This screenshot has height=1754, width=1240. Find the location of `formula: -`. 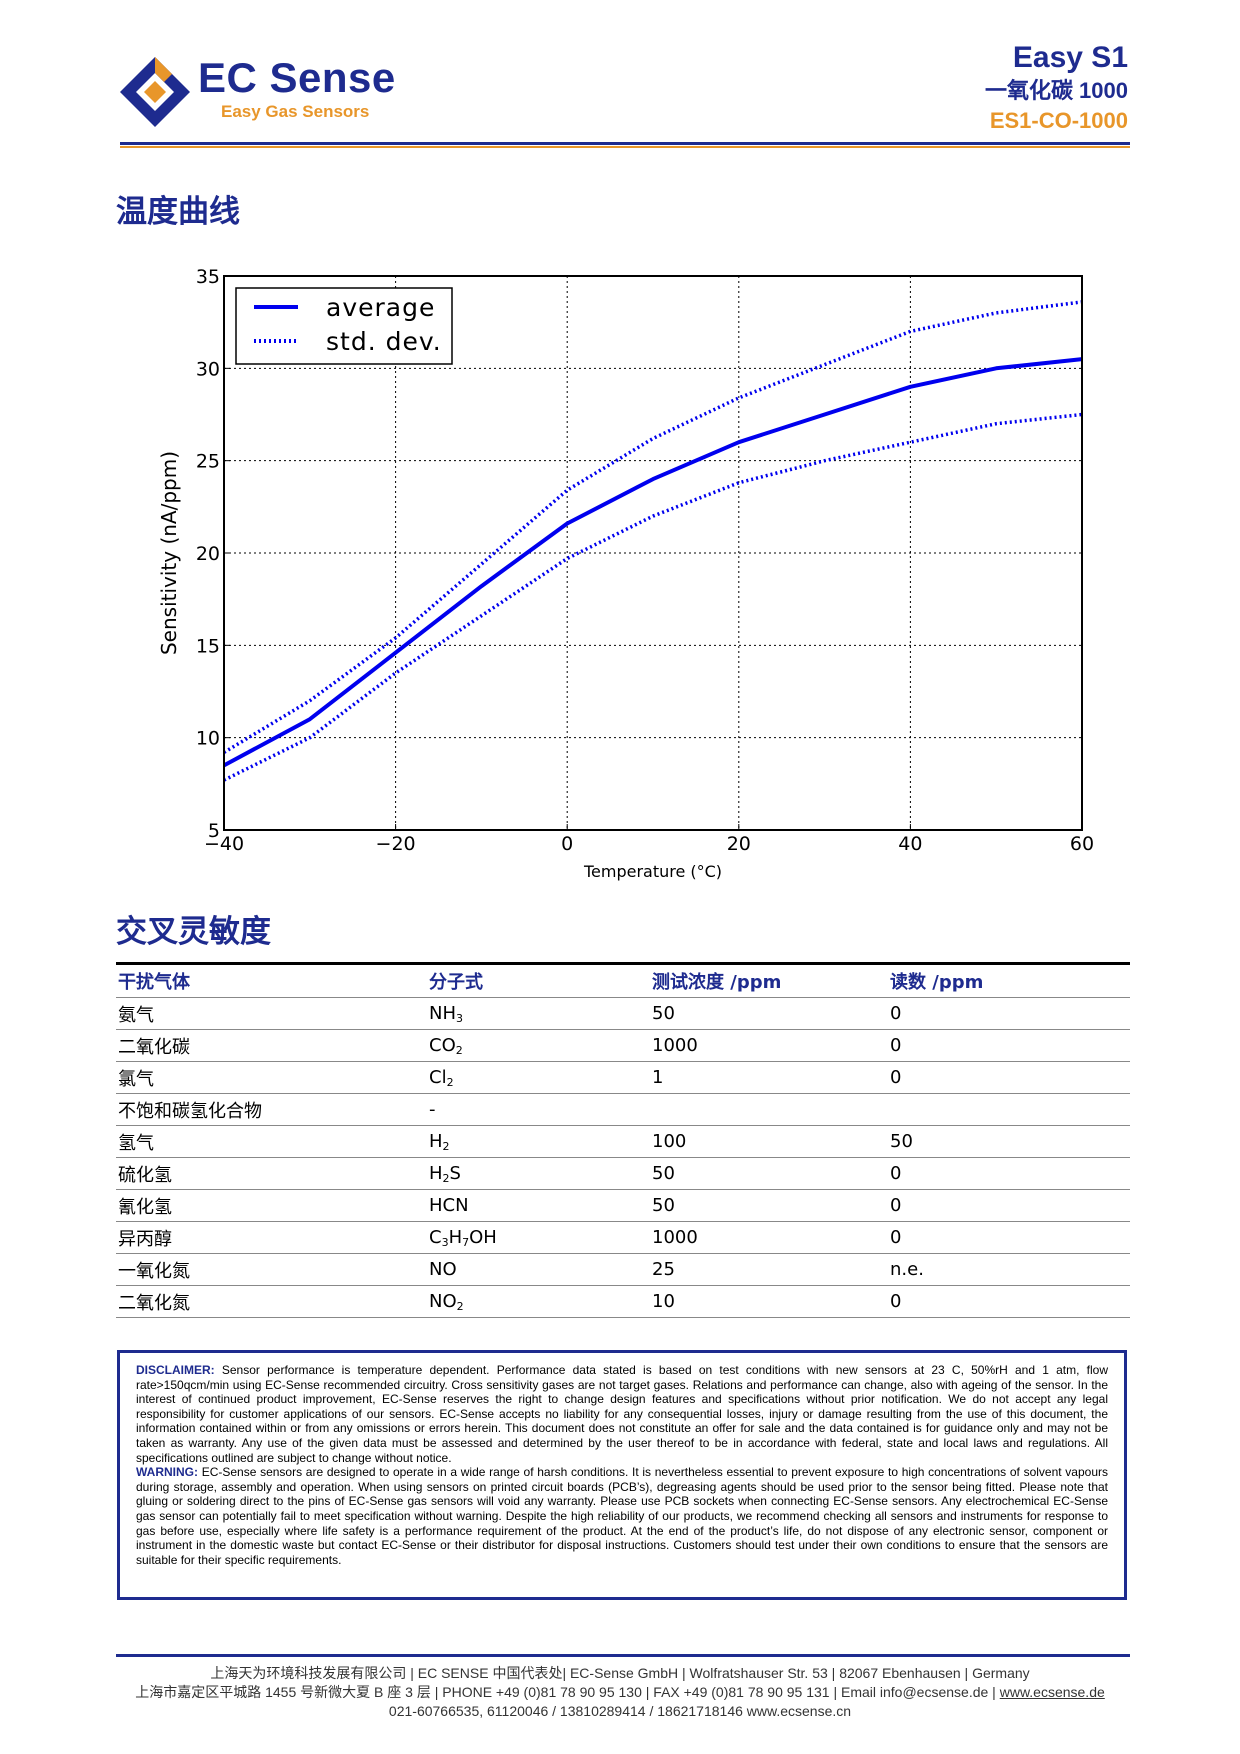

formula: - is located at coordinates (538, 1109).